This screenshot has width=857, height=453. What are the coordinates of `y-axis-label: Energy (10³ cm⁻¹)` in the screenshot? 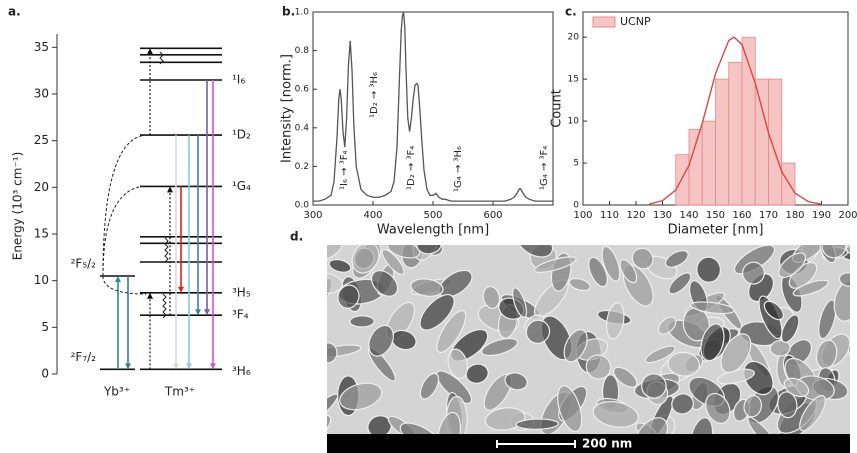 It's located at (18, 206).